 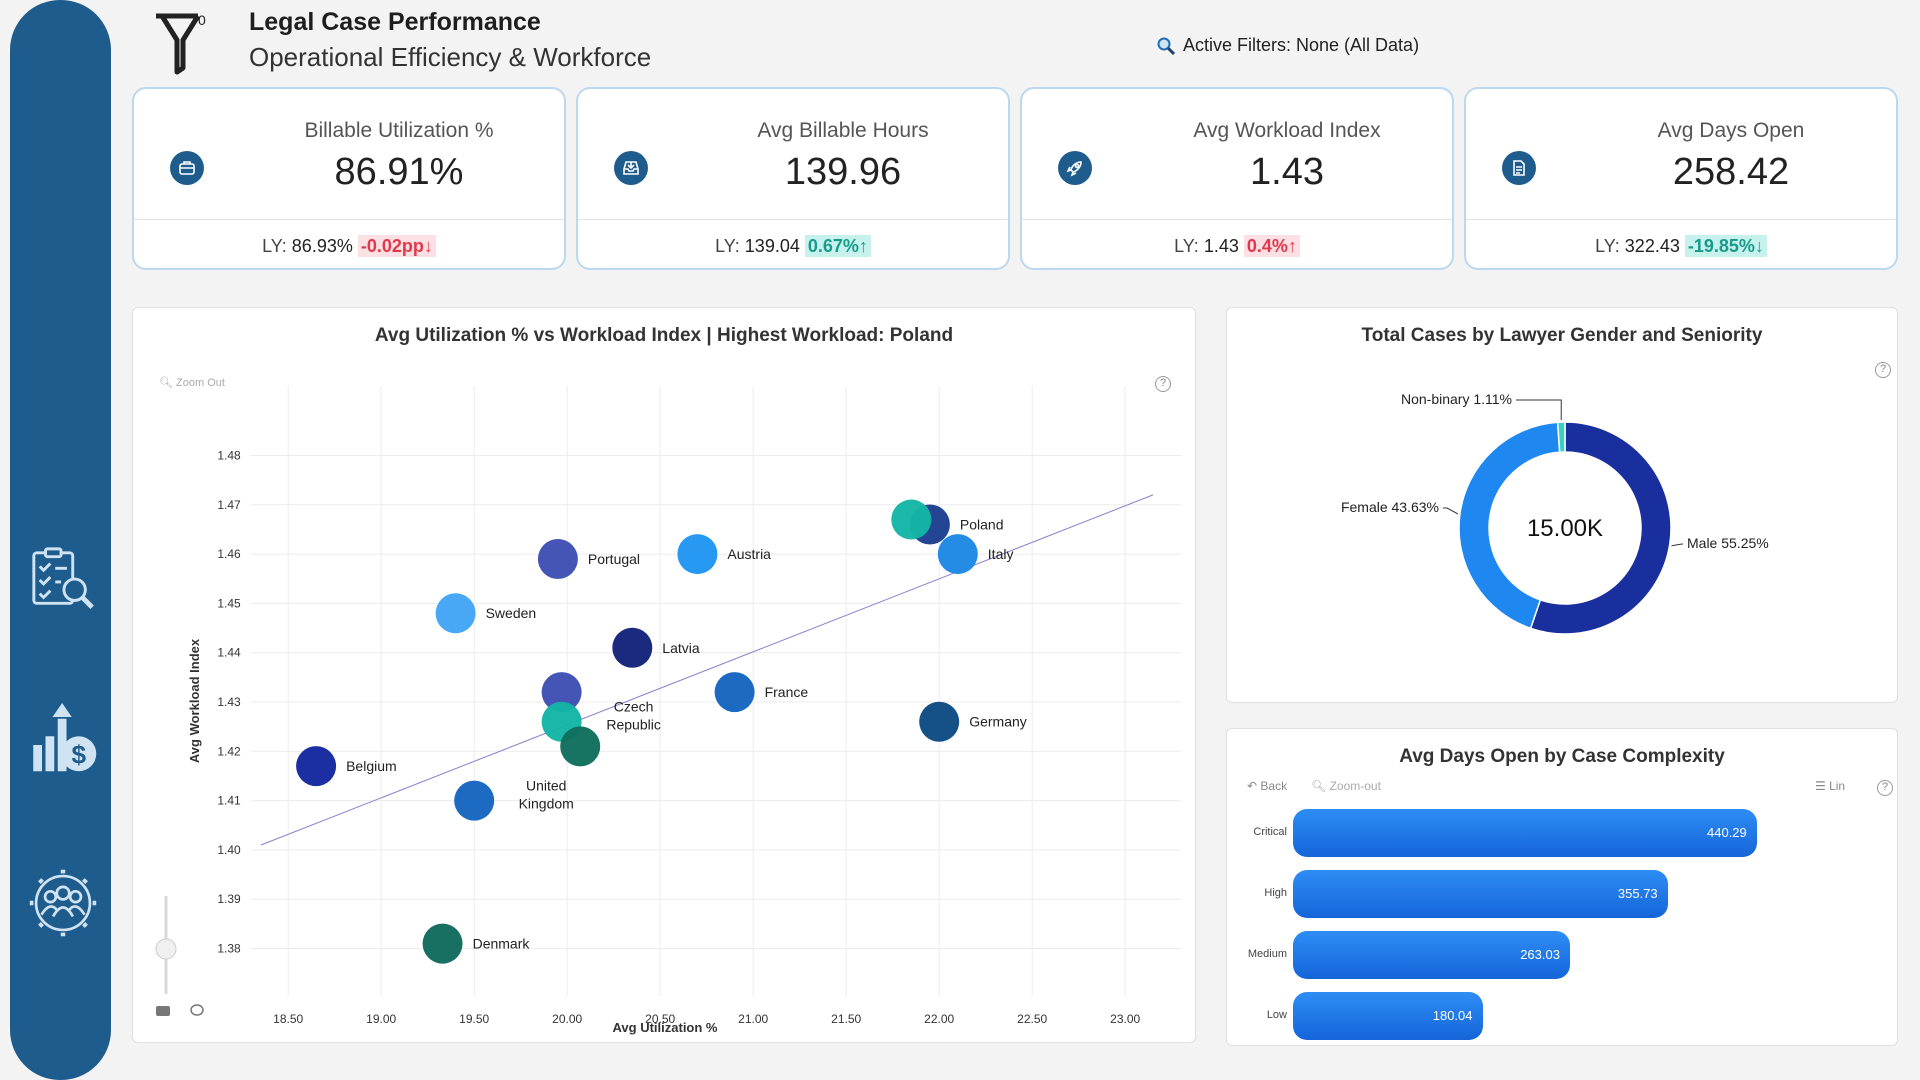 I want to click on screenshot-icon, so click(x=163, y=1011).